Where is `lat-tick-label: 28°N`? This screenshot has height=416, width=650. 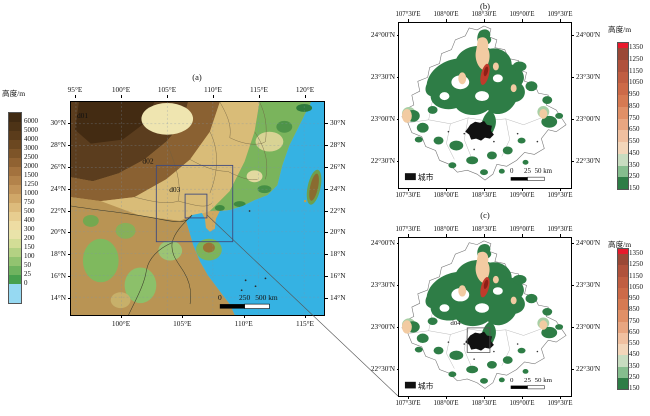
lat-tick-label: 28°N is located at coordinates (342, 145).